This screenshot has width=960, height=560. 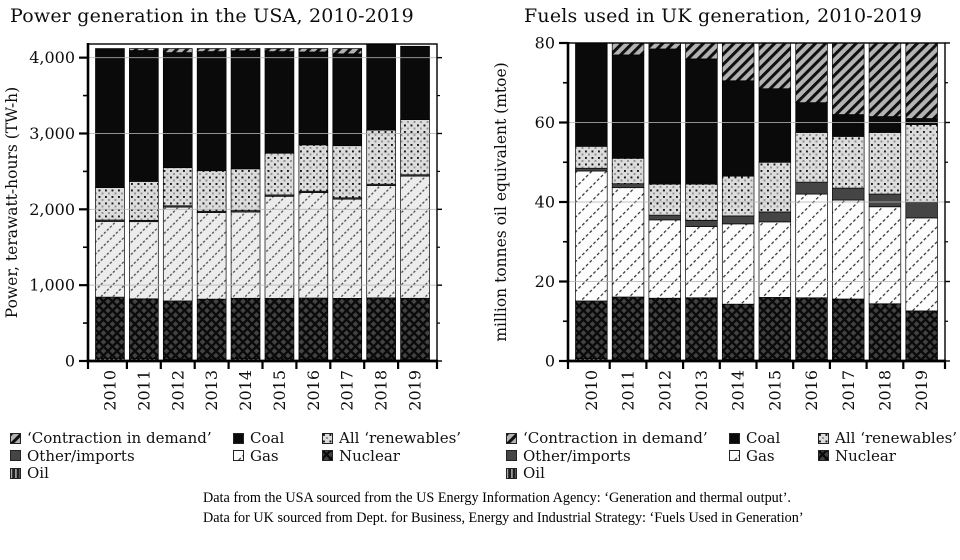 What do you see at coordinates (144, 116) in the screenshot?
I see `bar-2011-coal` at bounding box center [144, 116].